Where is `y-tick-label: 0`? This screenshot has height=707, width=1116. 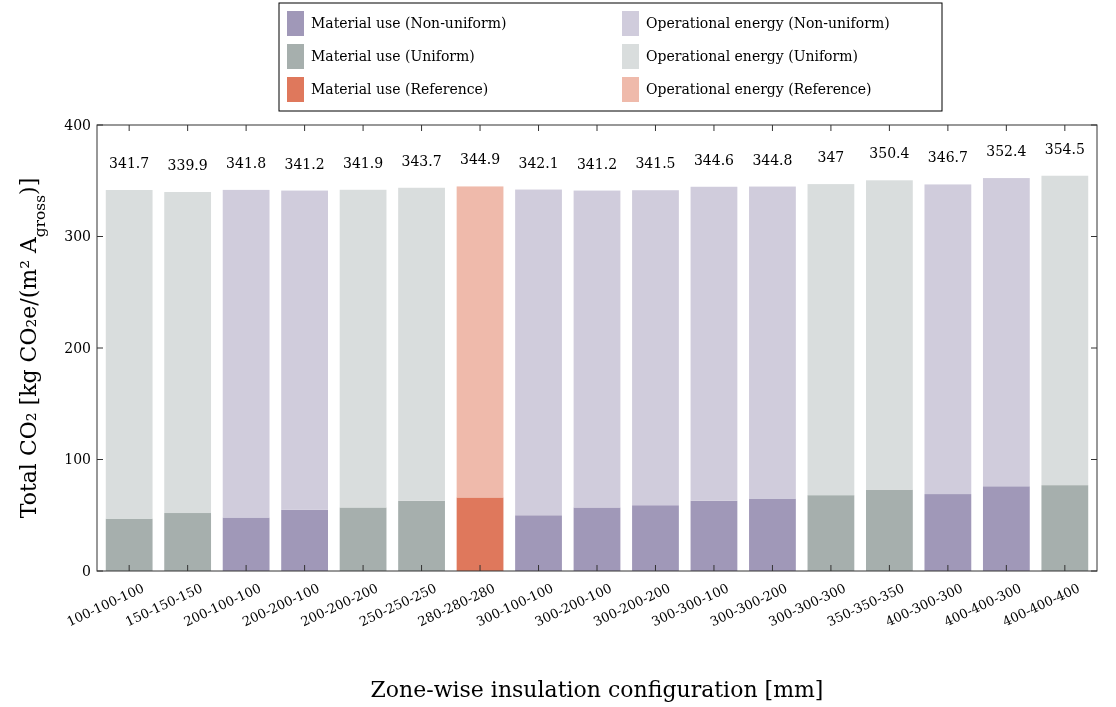 y-tick-label: 0 is located at coordinates (86, 570).